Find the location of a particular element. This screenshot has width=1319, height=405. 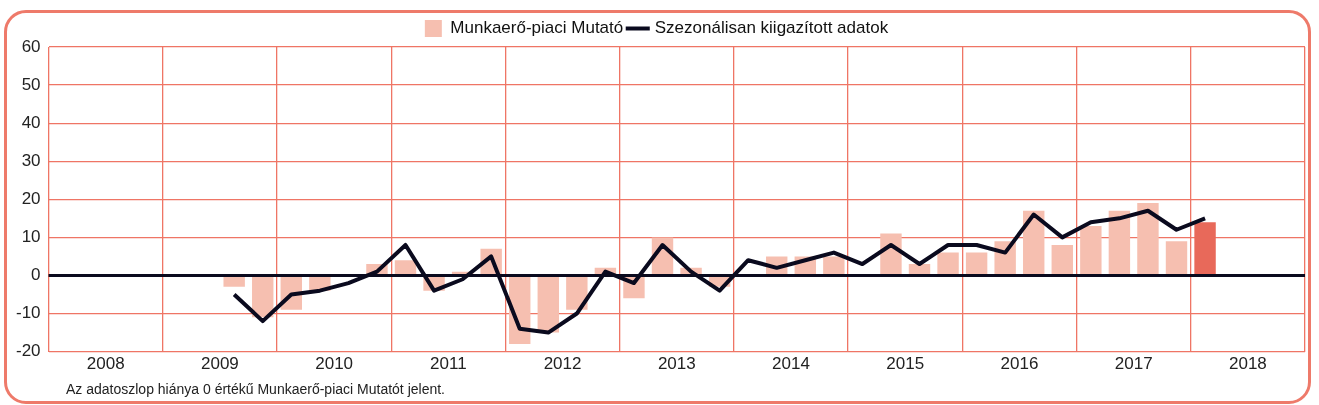

x-tick-label: 2017 is located at coordinates (1133, 364).